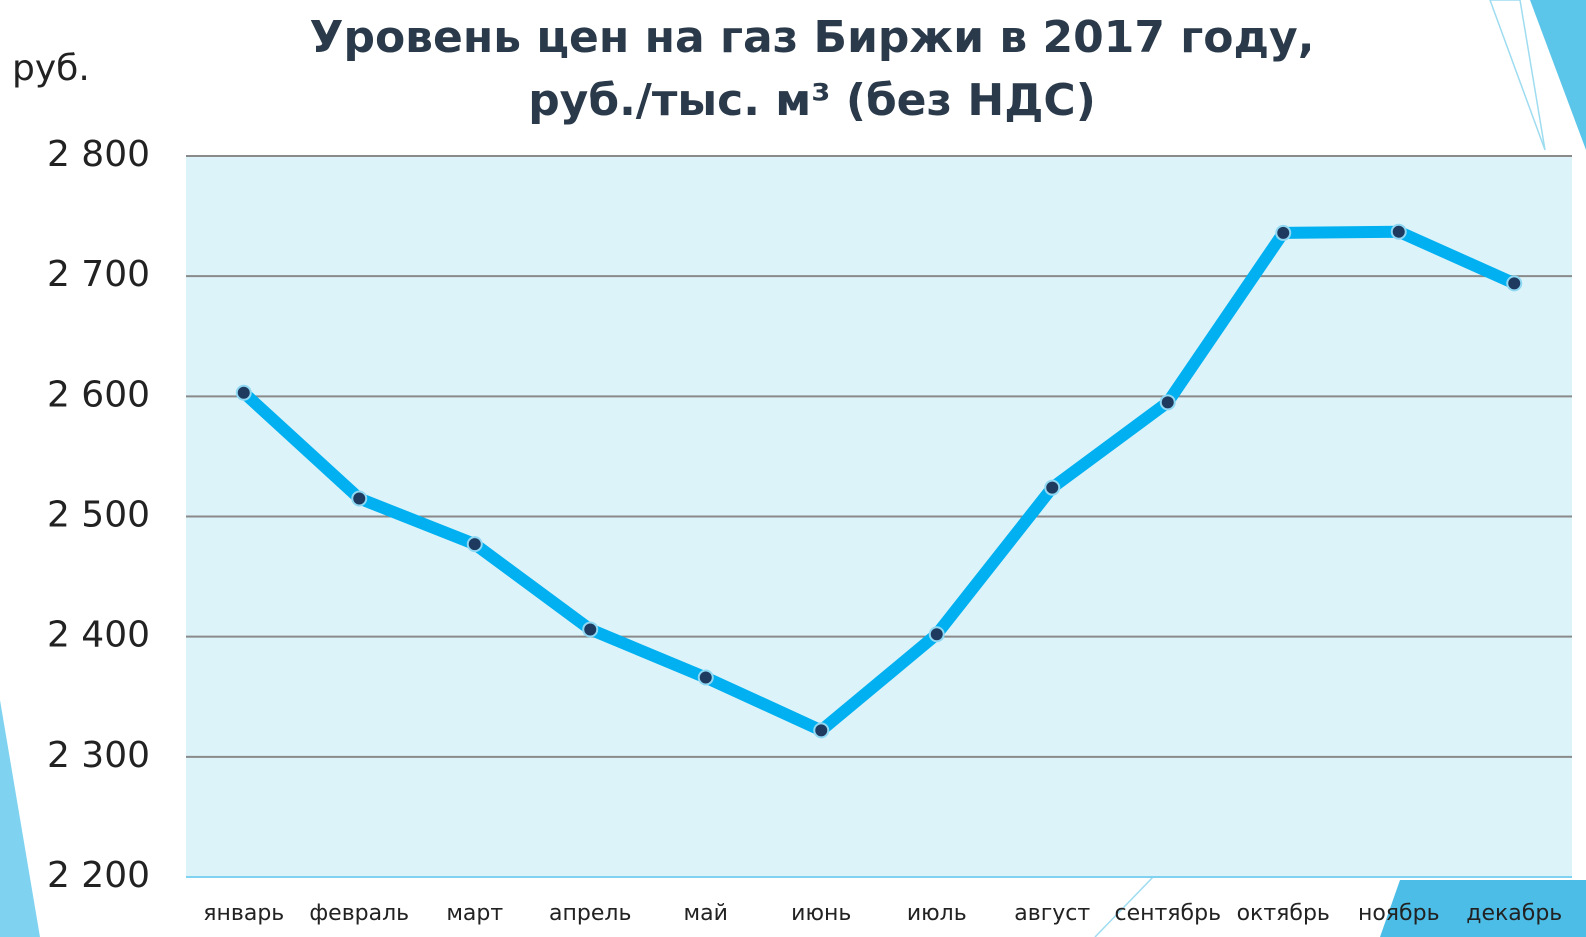  Describe the element at coordinates (1052, 913) in the screenshot. I see `x-tick-label: август` at that location.